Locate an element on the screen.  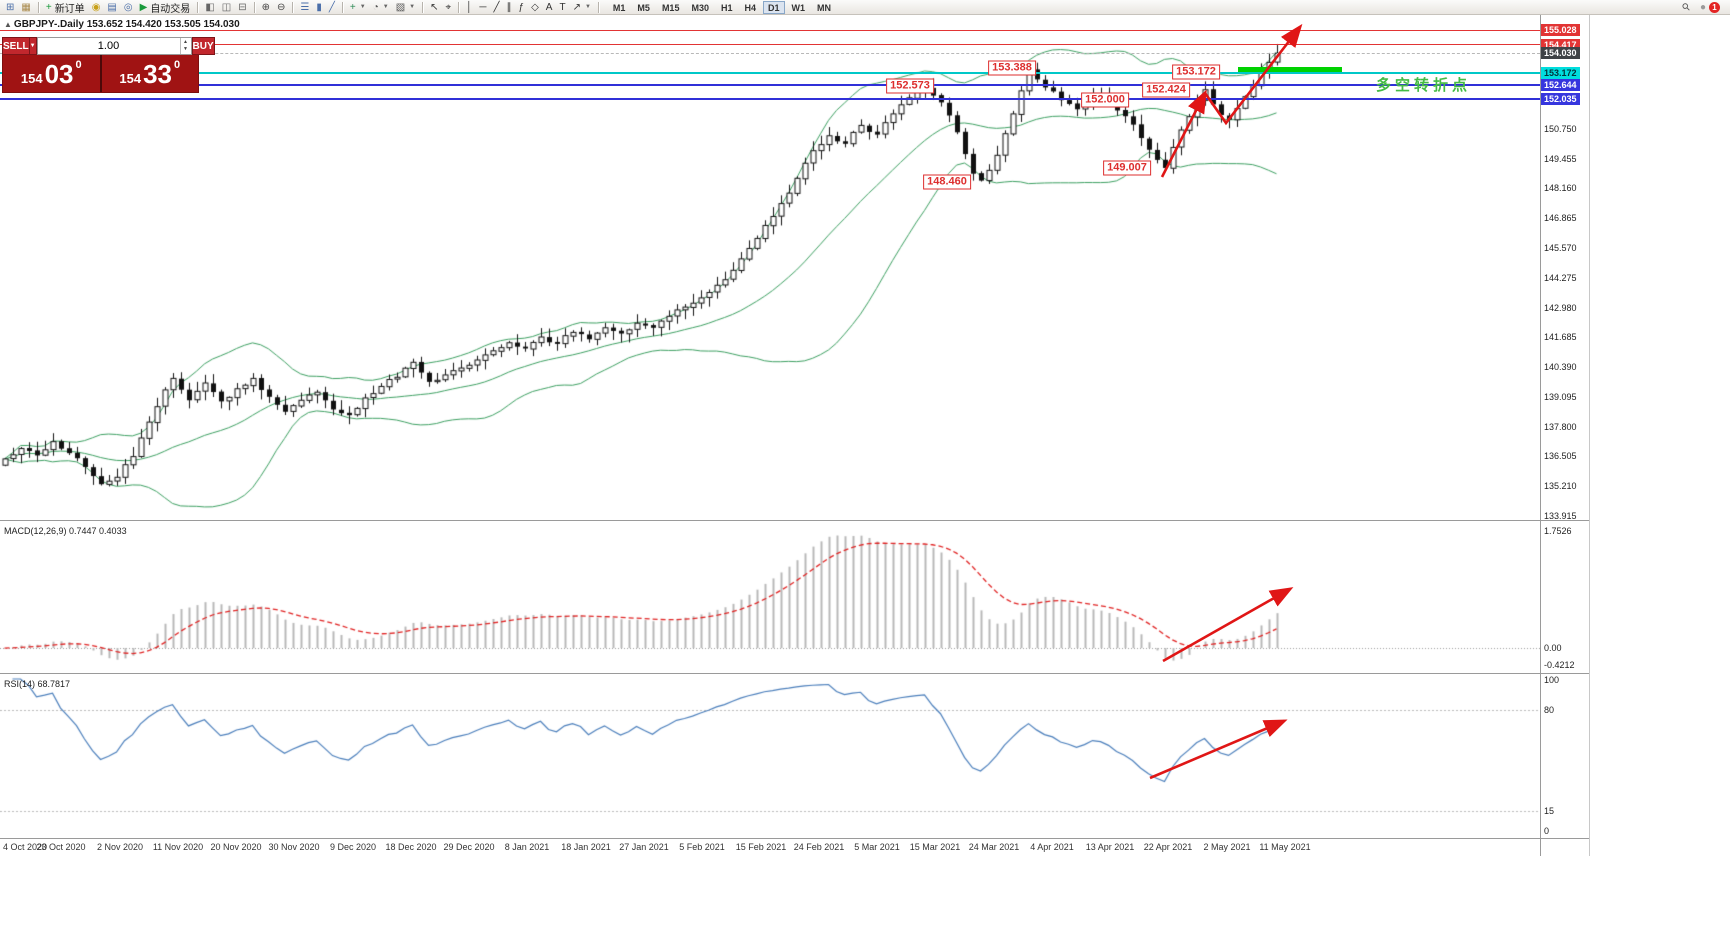
indicators-button: + ▼ is located at coordinates (358, 7).